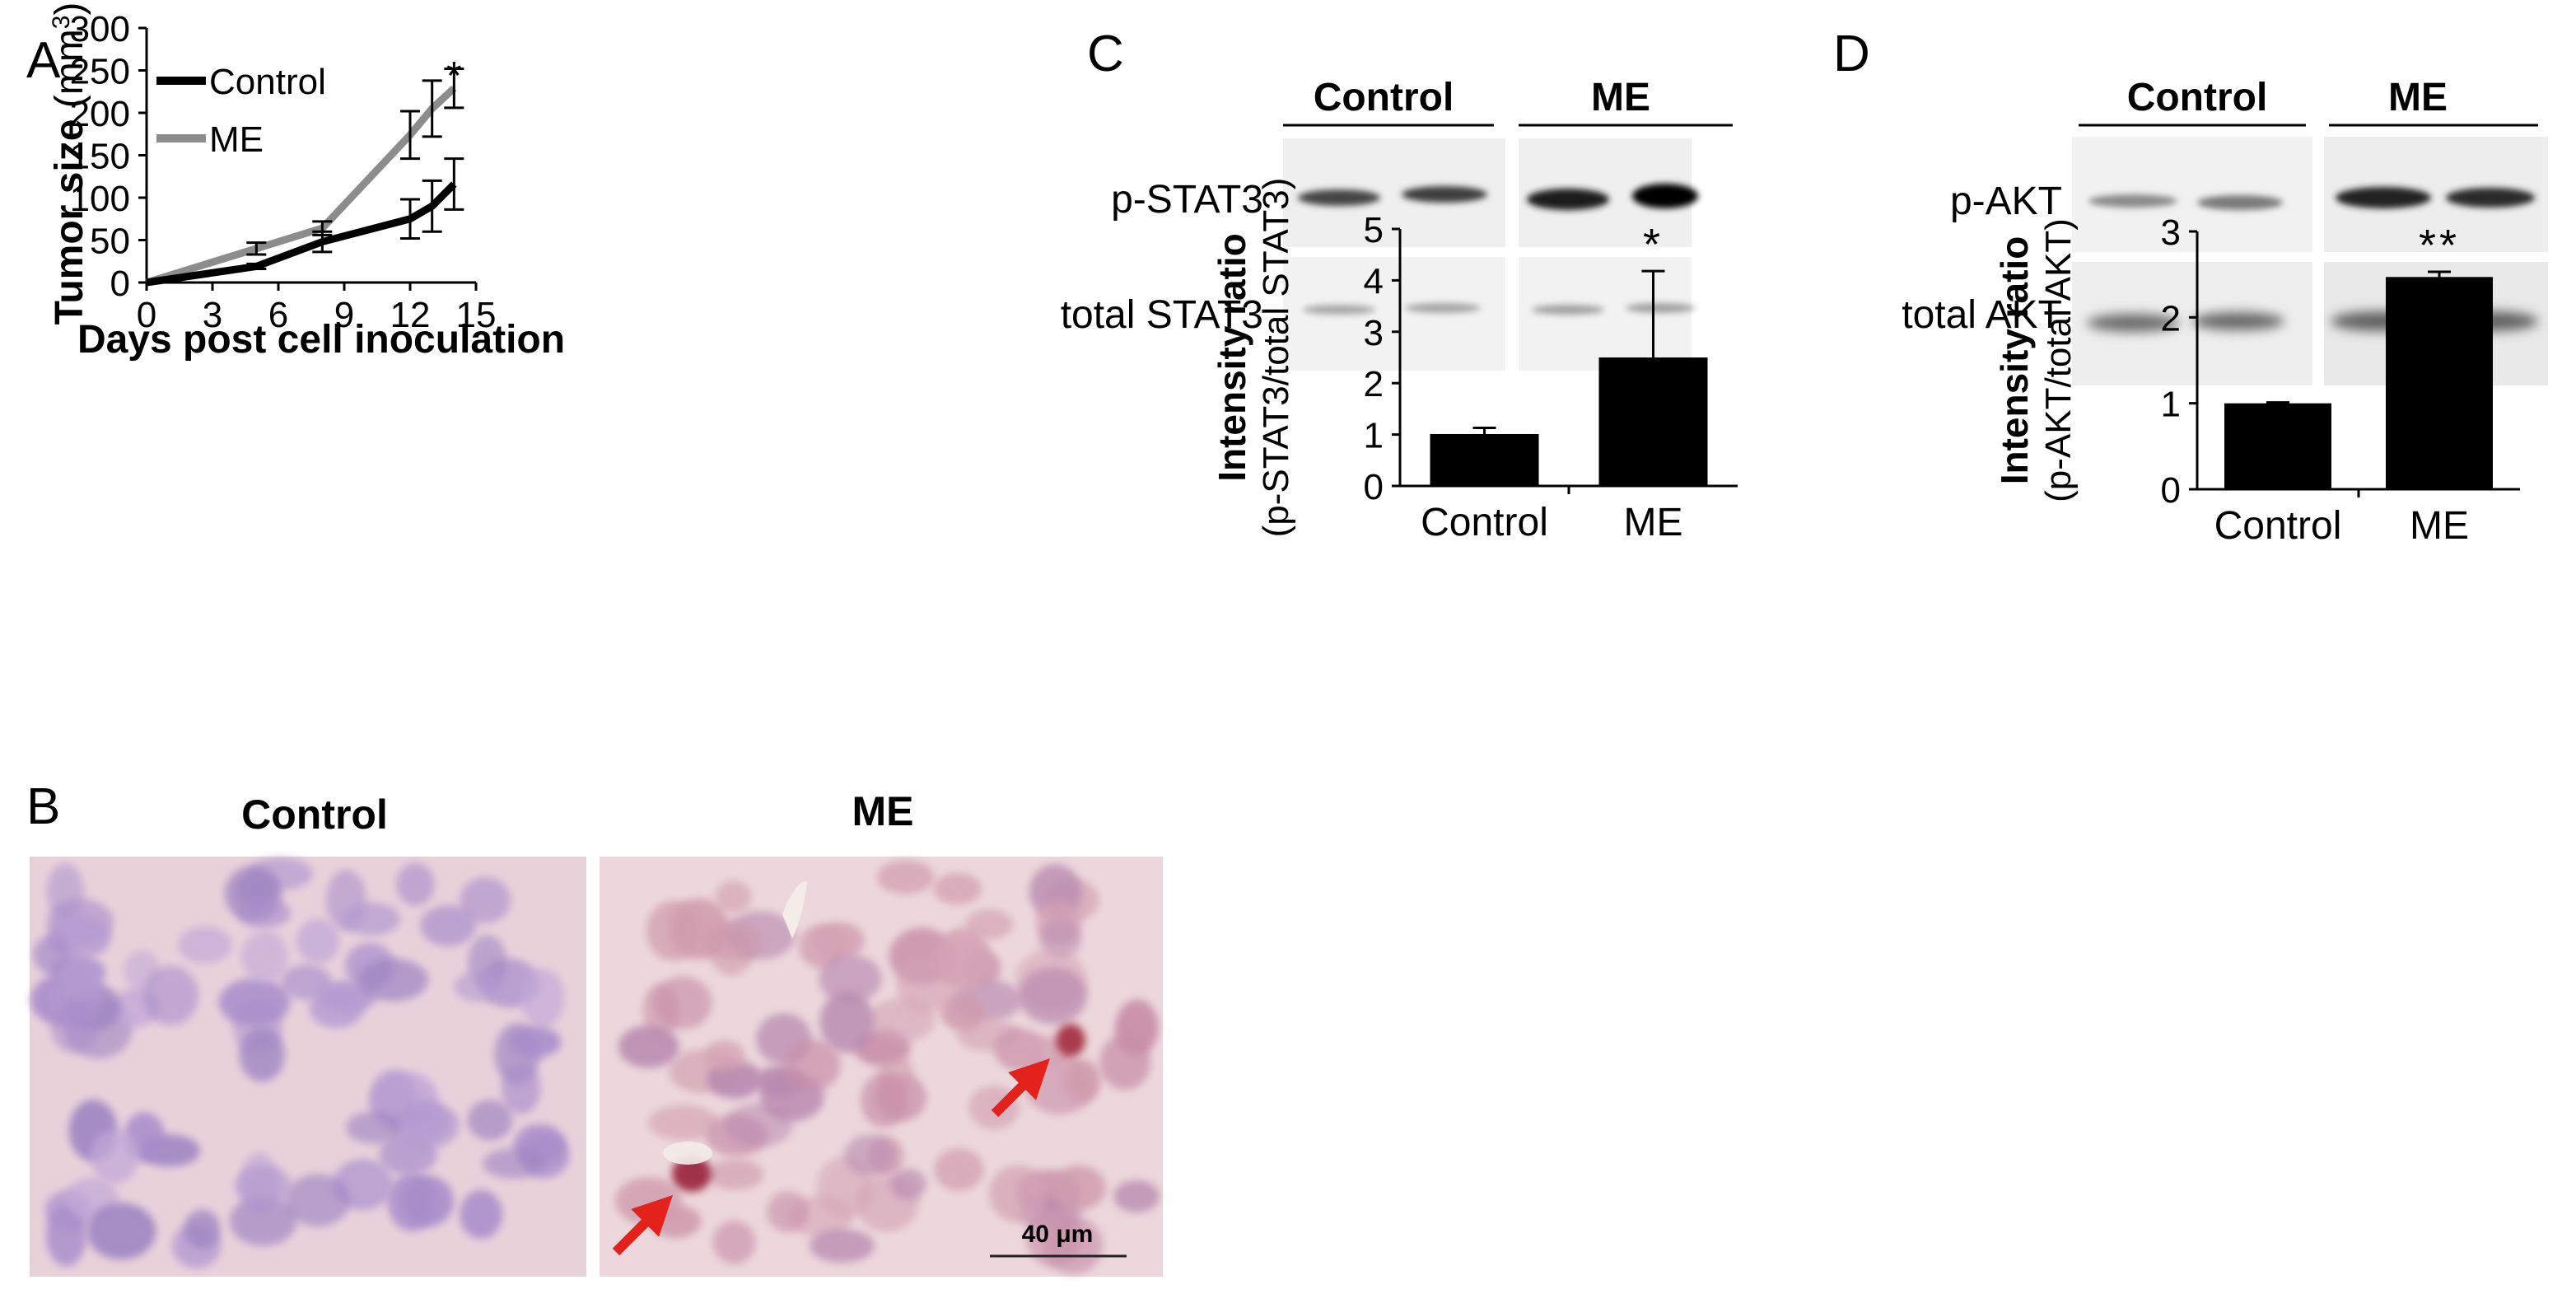  Describe the element at coordinates (1653, 244) in the screenshot. I see `significance-marker: *` at that location.